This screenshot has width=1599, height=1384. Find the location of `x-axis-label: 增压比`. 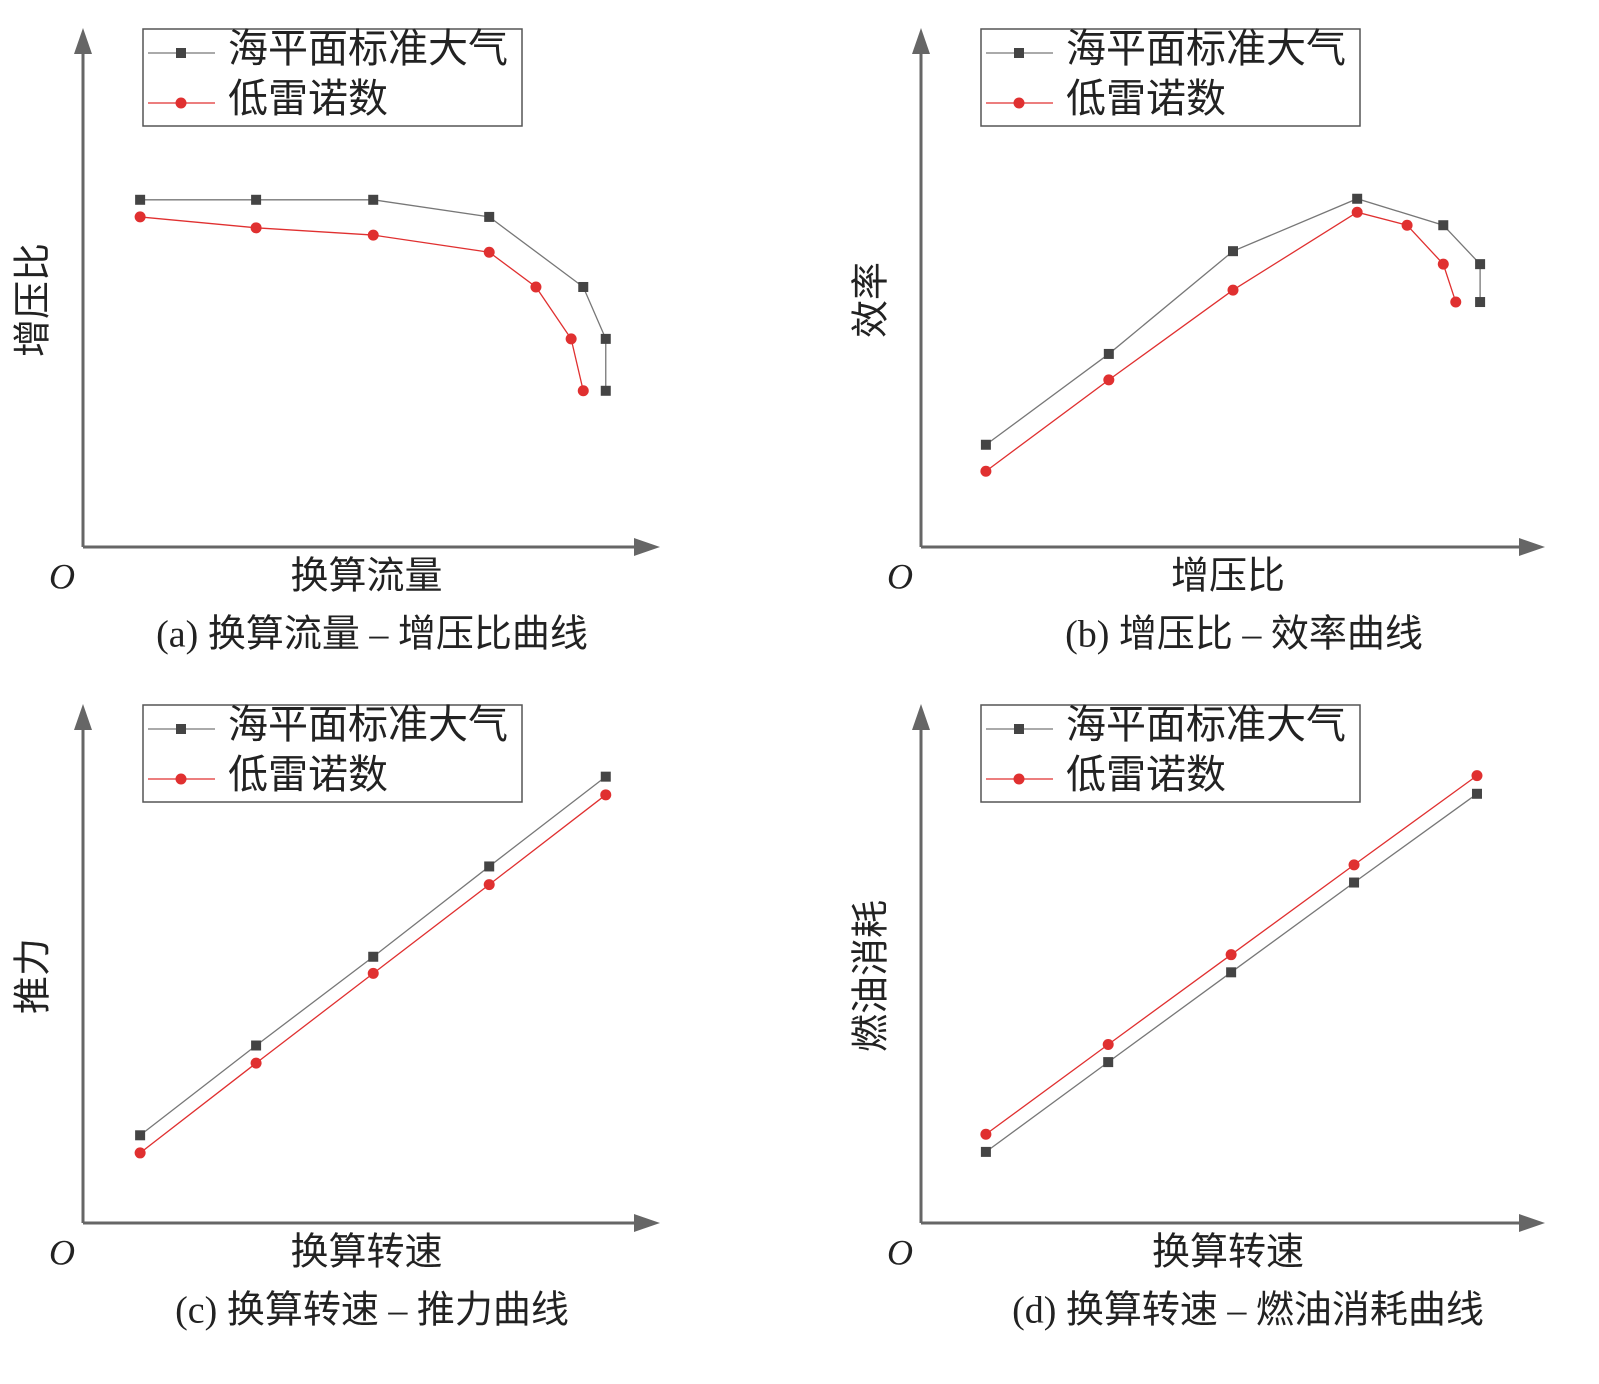

x-axis-label: 增压比 is located at coordinates (1228, 577).